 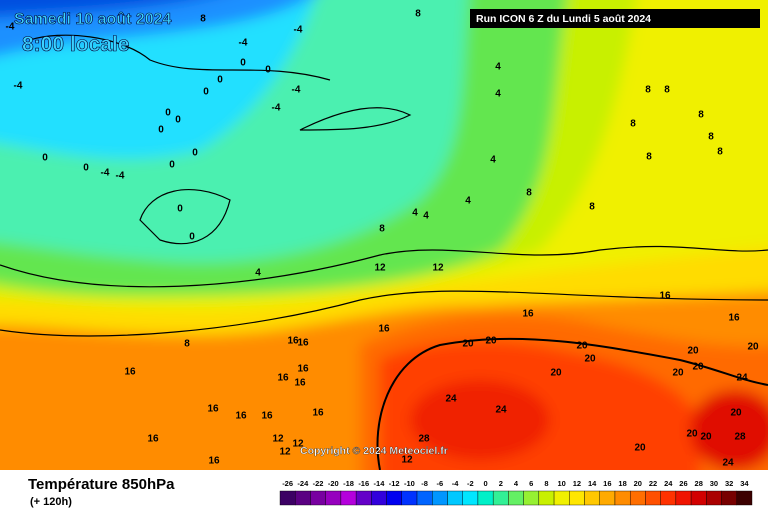 I want to click on colorbar-label: 30, so click(x=714, y=483).